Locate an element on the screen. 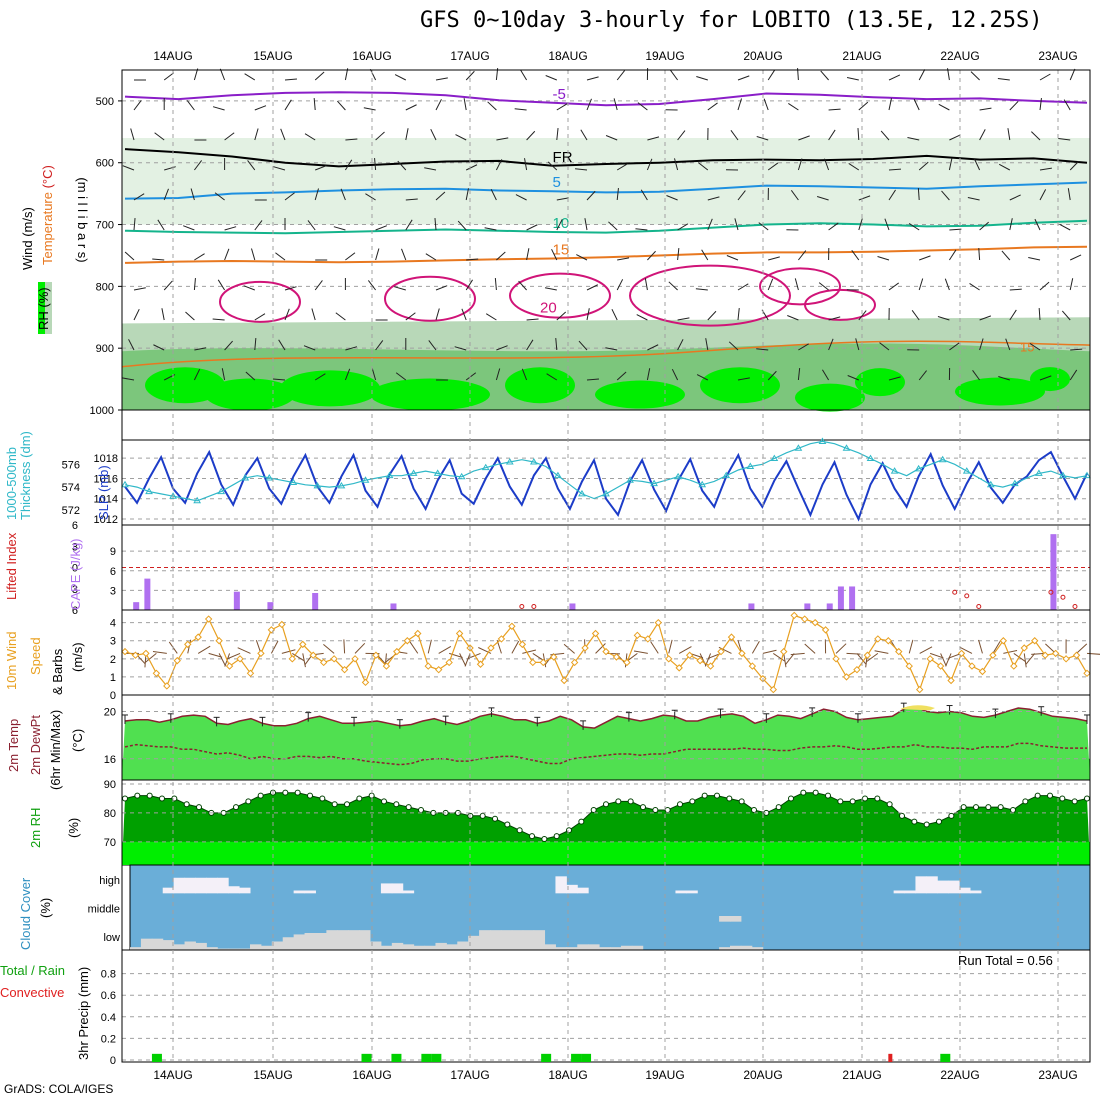 The width and height of the screenshot is (1100, 1100). isotherm-20-loop is located at coordinates (800, 286).